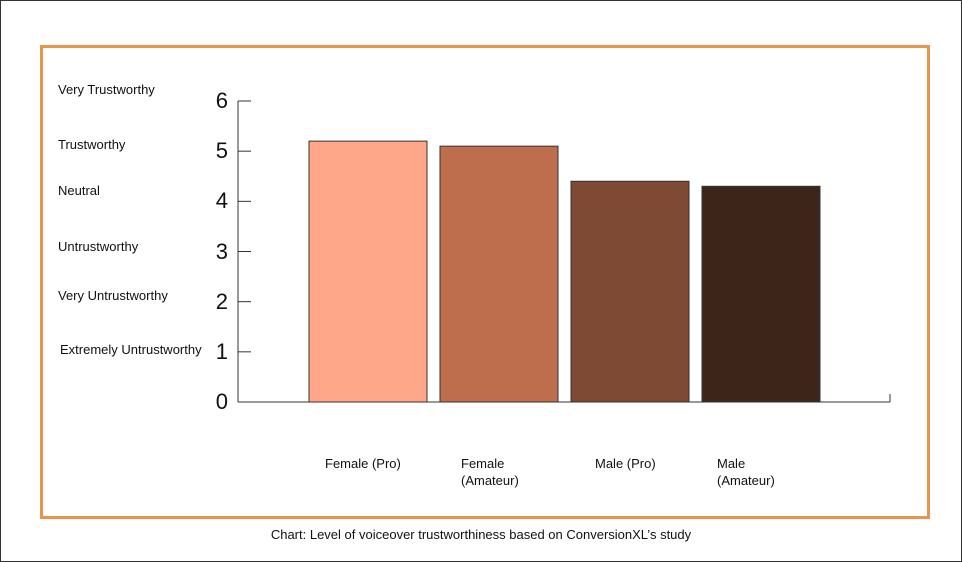 Image resolution: width=962 pixels, height=562 pixels. What do you see at coordinates (221, 301) in the screenshot?
I see `y-tick-label: 2` at bounding box center [221, 301].